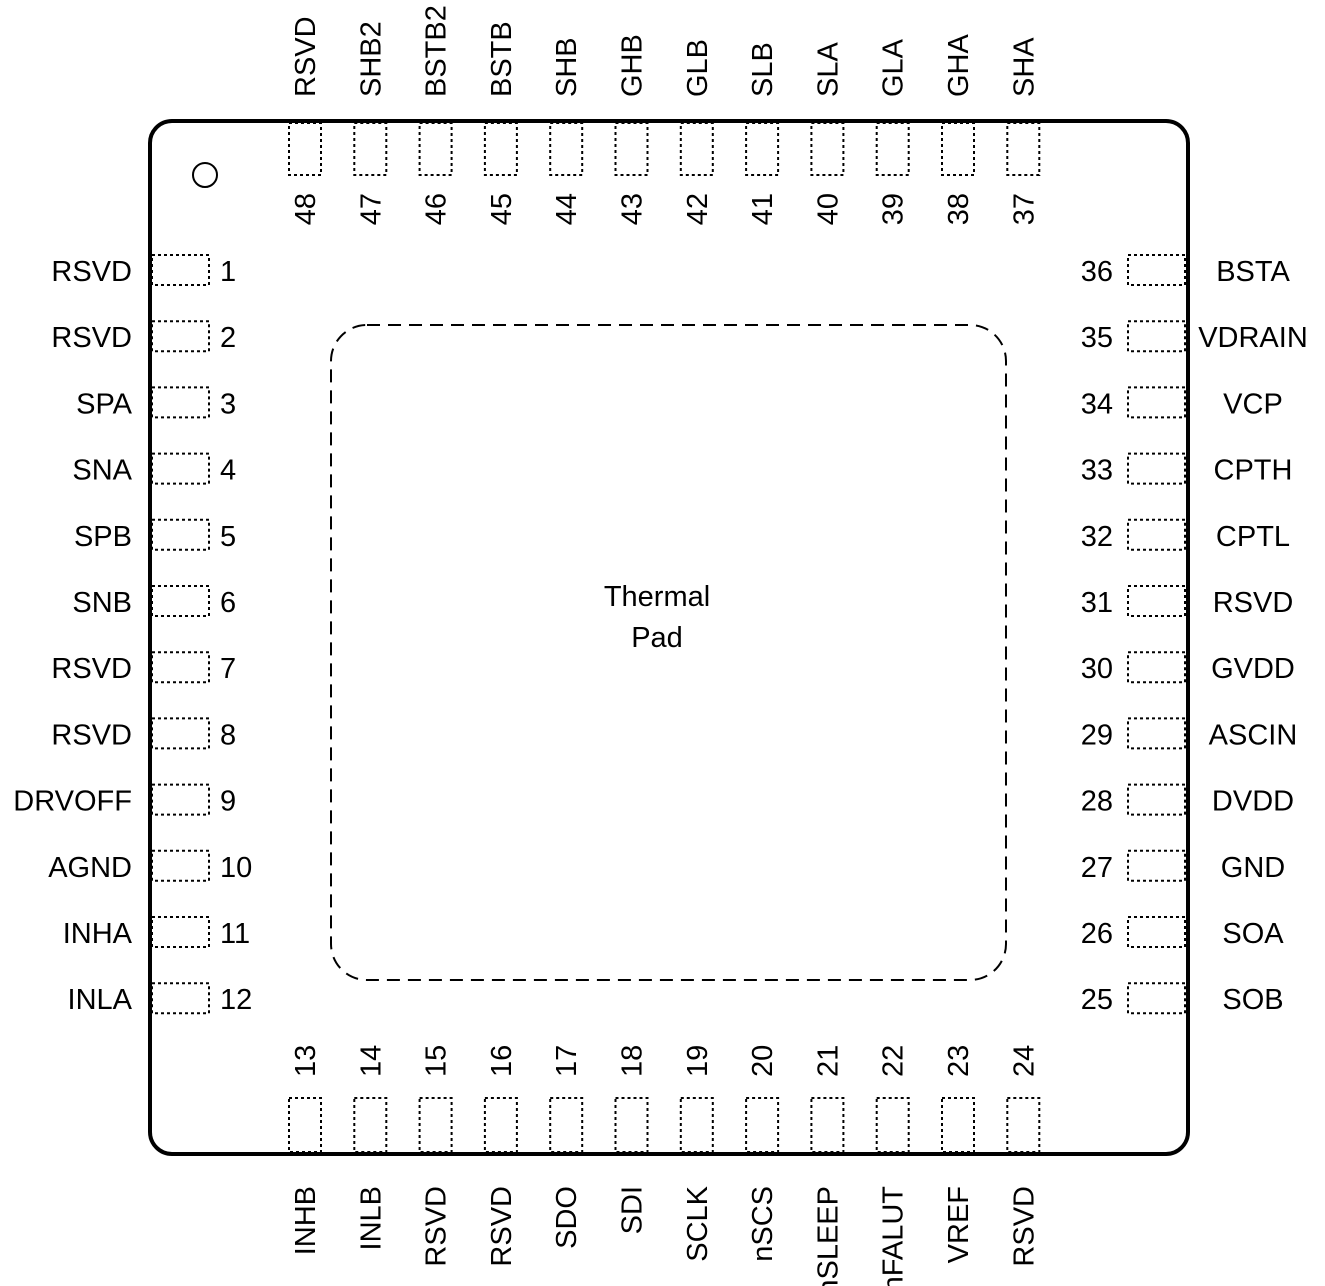 The image size is (1325, 1286). I want to click on pin-number: 4, so click(228, 471).